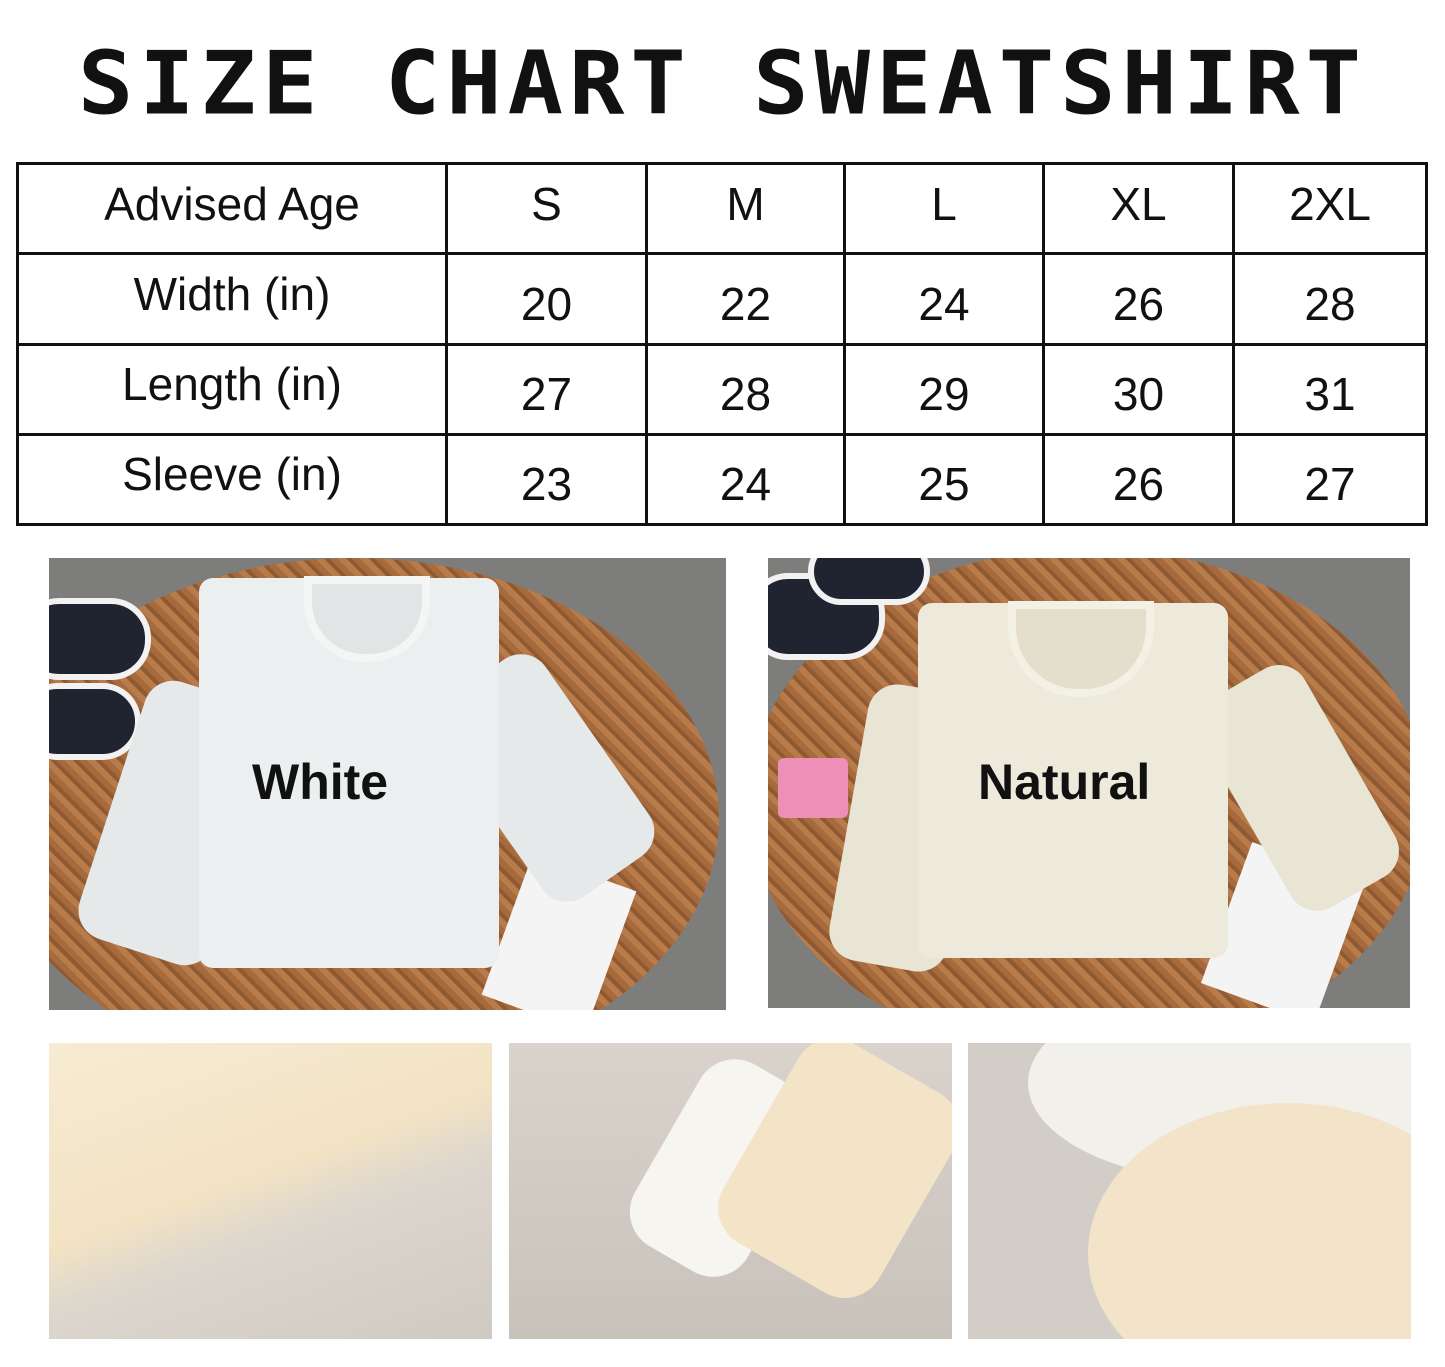 The height and width of the screenshot is (1367, 1445). What do you see at coordinates (944, 389) in the screenshot?
I see `table-cell: 29` at bounding box center [944, 389].